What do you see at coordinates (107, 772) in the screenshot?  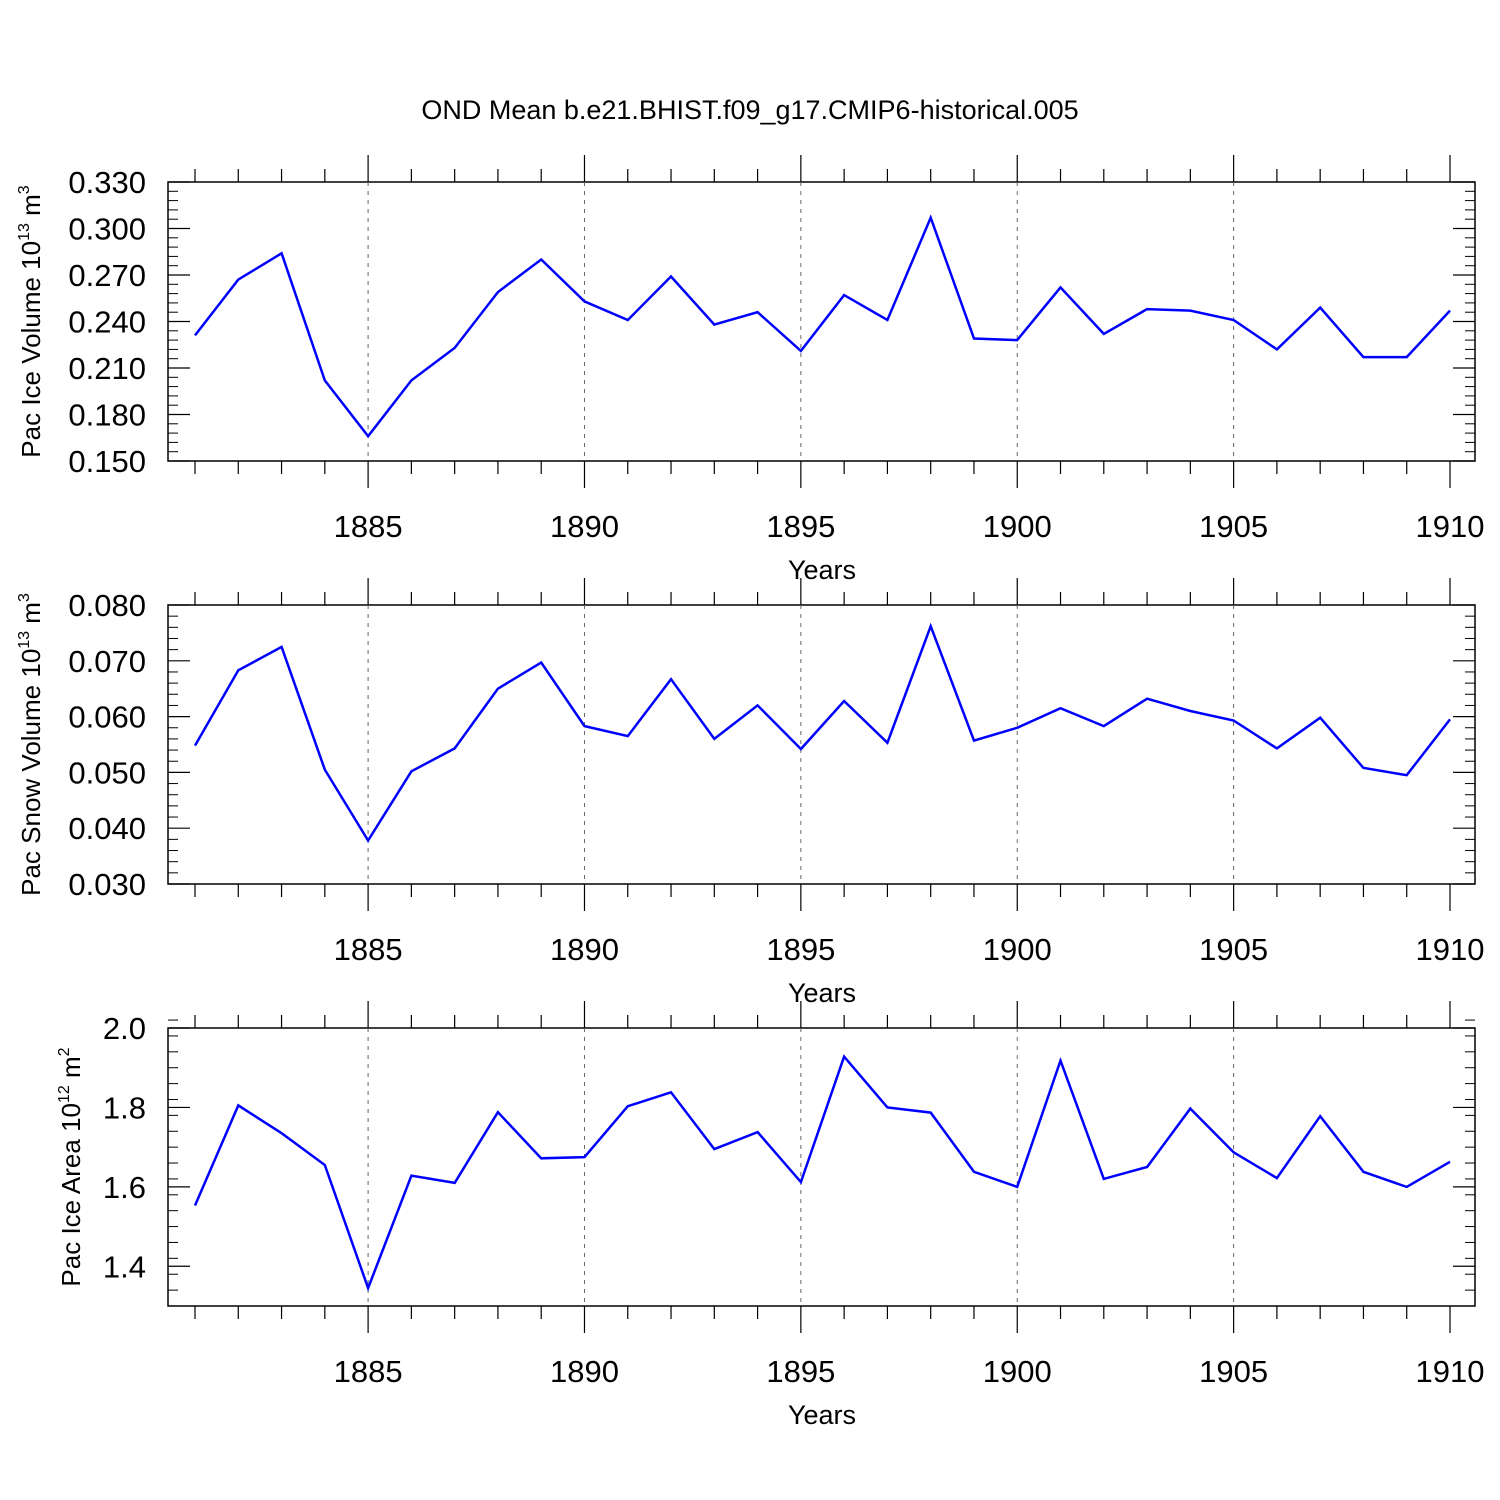 I see `y-tick-label: 0.050` at bounding box center [107, 772].